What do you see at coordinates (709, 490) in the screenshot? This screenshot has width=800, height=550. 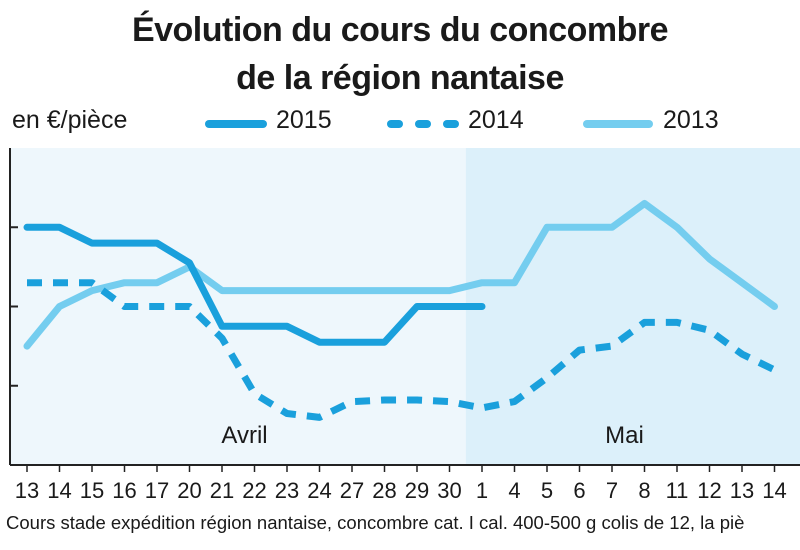 I see `x-tick-label: 12` at bounding box center [709, 490].